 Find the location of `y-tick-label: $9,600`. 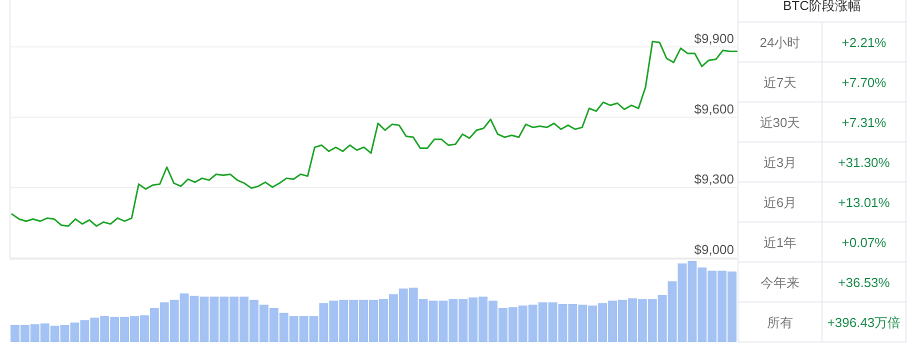

y-tick-label: $9,600 is located at coordinates (714, 108).